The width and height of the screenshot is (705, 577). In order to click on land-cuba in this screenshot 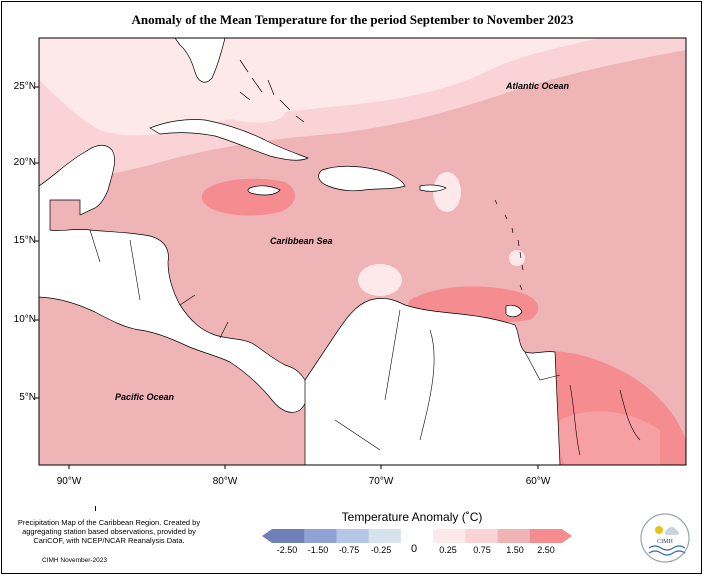, I will do `click(229, 140)`.